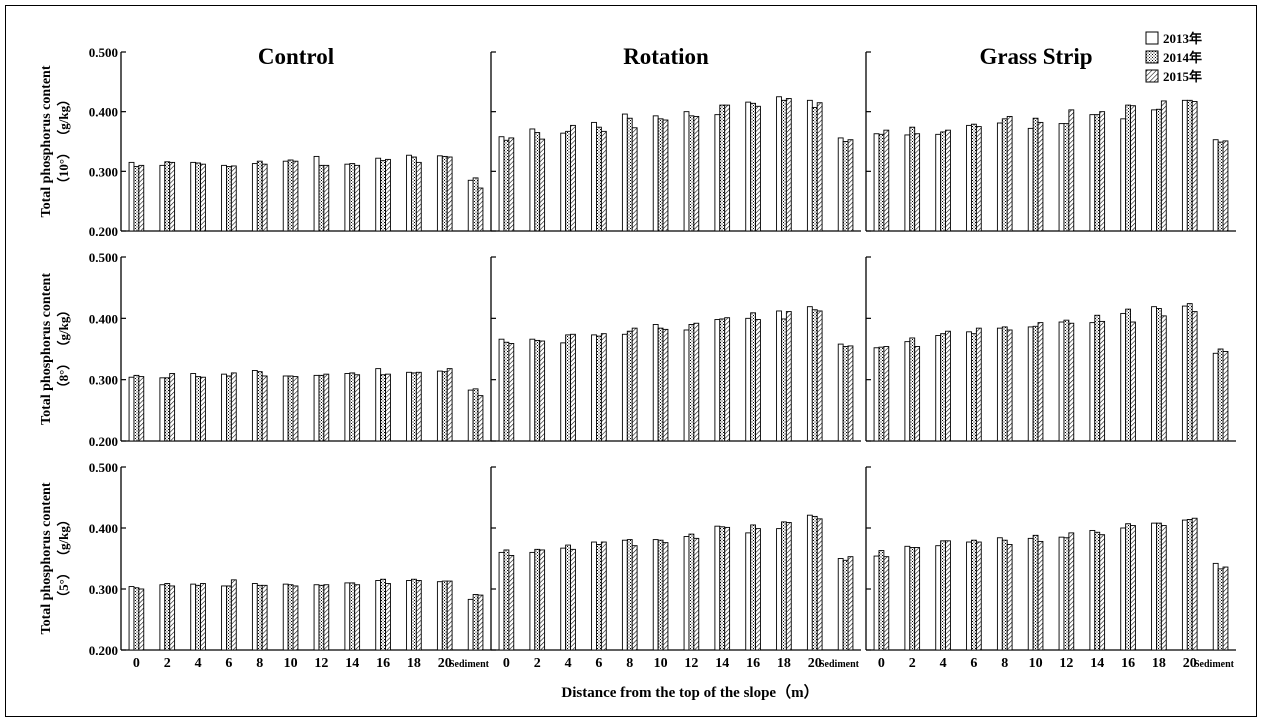 This screenshot has height=727, width=1265. What do you see at coordinates (881, 663) in the screenshot?
I see `x-tick-label: 0` at bounding box center [881, 663].